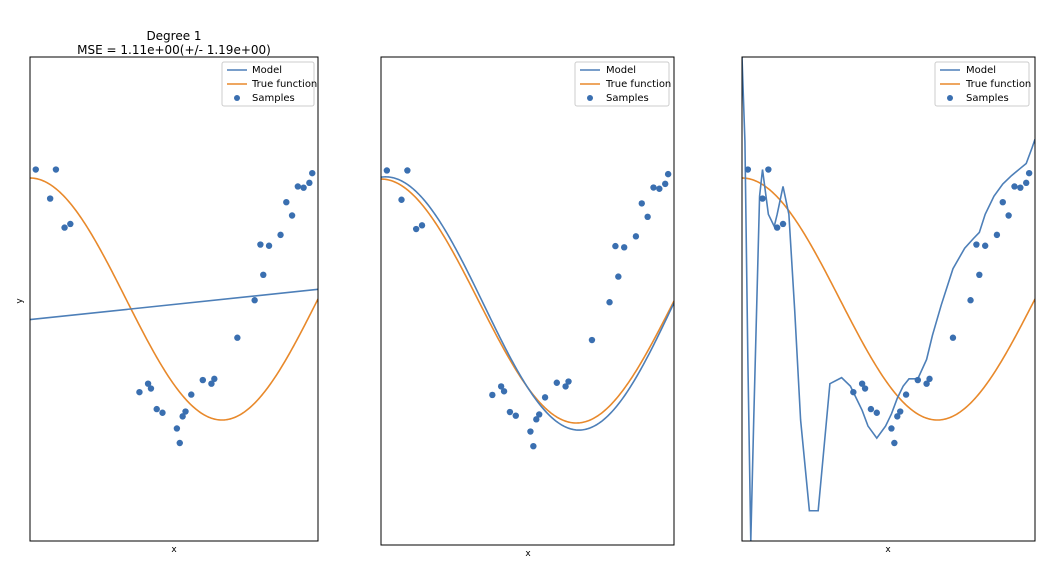  I want to click on series-model-line, so click(527, 303).